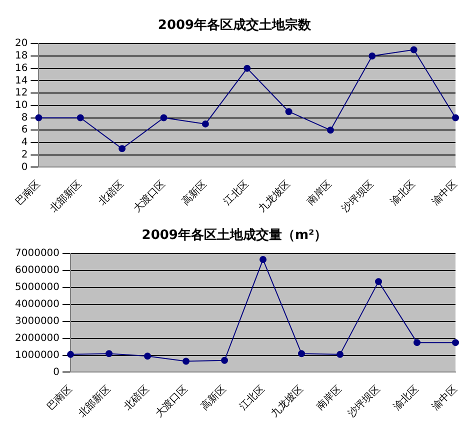 This screenshot has width=475, height=435. Describe the element at coordinates (37, 270) in the screenshot. I see `y-tick-label: 6000000` at that location.